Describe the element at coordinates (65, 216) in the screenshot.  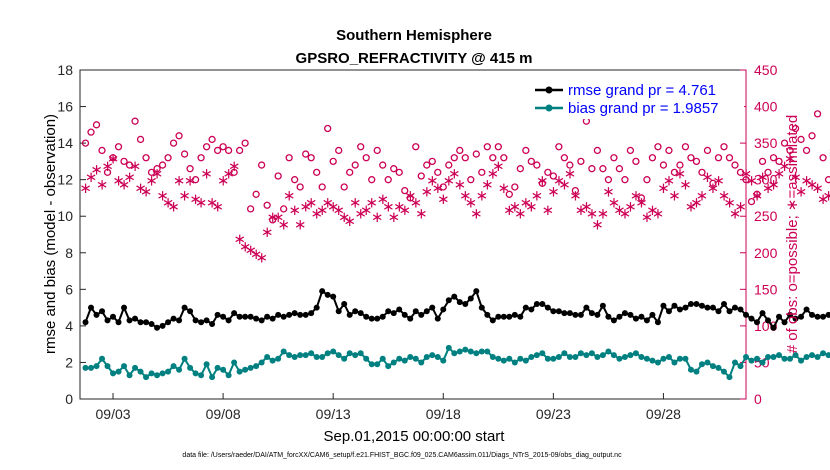
I see `y-tick-label: 10` at that location.